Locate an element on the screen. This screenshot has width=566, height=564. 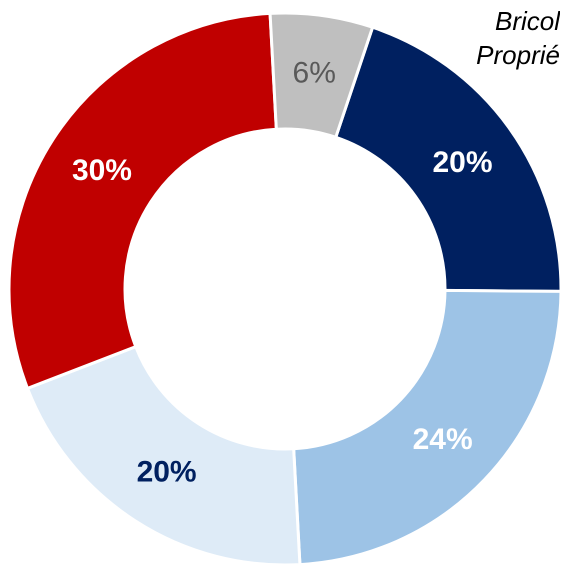
legend-fragment-2: Proprié is located at coordinates (518, 55).